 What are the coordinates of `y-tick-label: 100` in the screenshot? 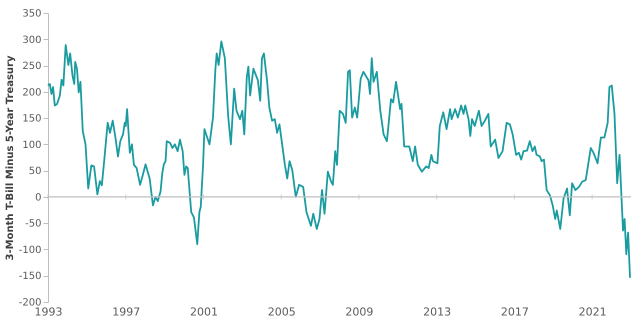 It's located at (32, 145).